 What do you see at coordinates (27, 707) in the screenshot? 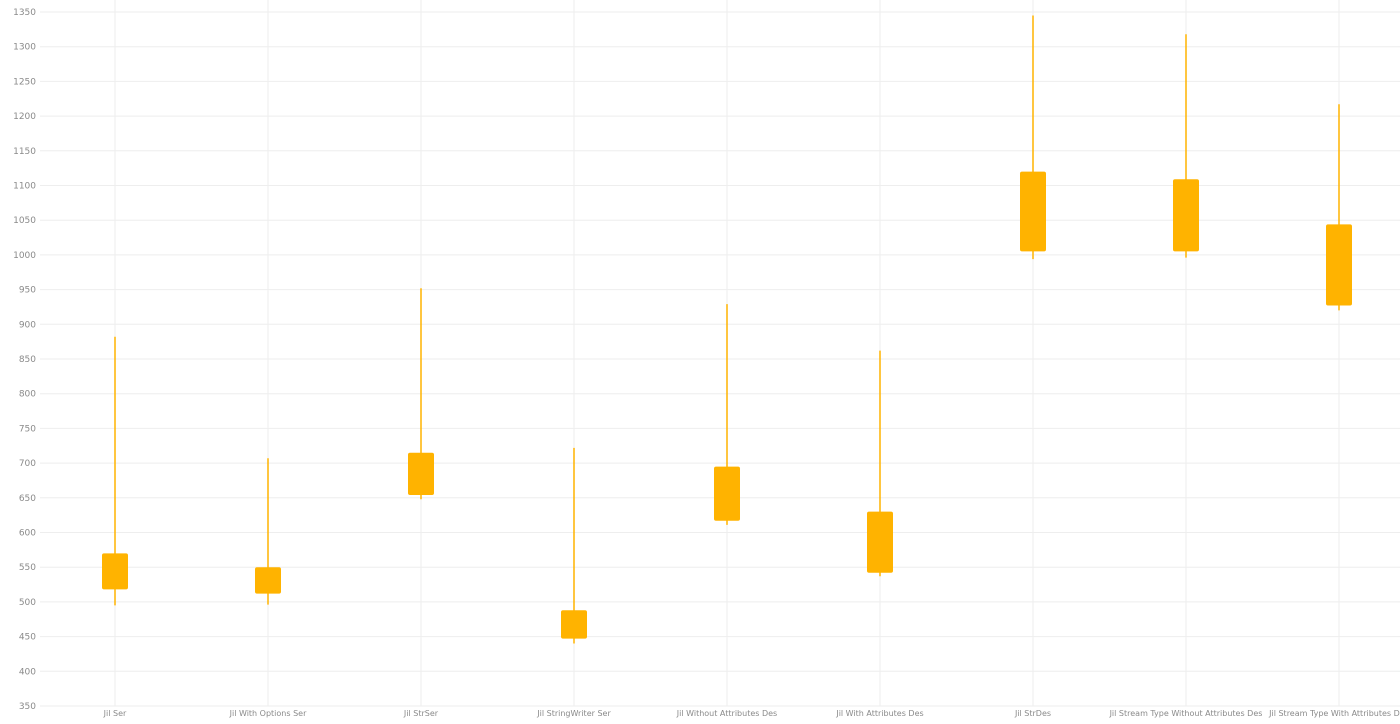
I see `y-tick-label: 350` at bounding box center [27, 707].